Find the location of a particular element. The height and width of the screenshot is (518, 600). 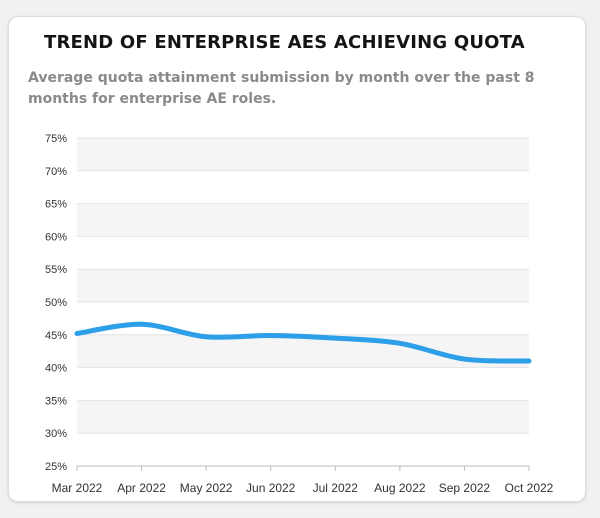

y-tick-label: 50% is located at coordinates (56, 303).